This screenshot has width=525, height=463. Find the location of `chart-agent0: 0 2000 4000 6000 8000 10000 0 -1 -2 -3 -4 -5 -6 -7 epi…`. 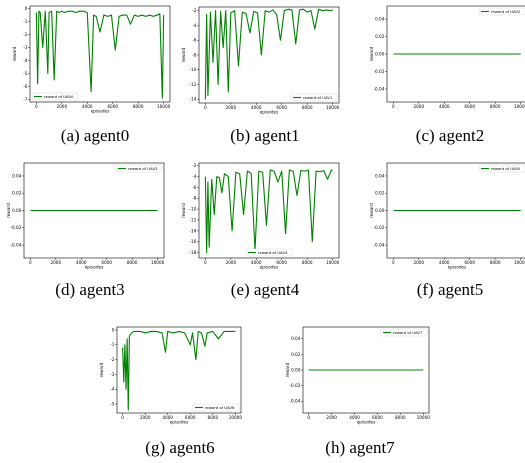

chart-agent0: 0 2000 4000 6000 8000 10000 0 -1 -2 -3 -4 -5 -6 -7 epi… is located at coordinates (91, 59).